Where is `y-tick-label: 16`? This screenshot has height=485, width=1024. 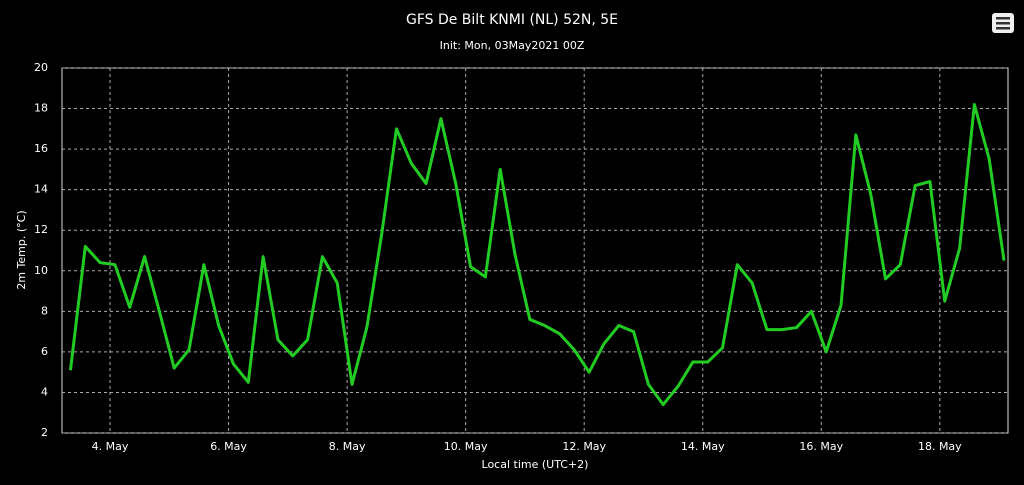 y-tick-label: 16 is located at coordinates (41, 148).